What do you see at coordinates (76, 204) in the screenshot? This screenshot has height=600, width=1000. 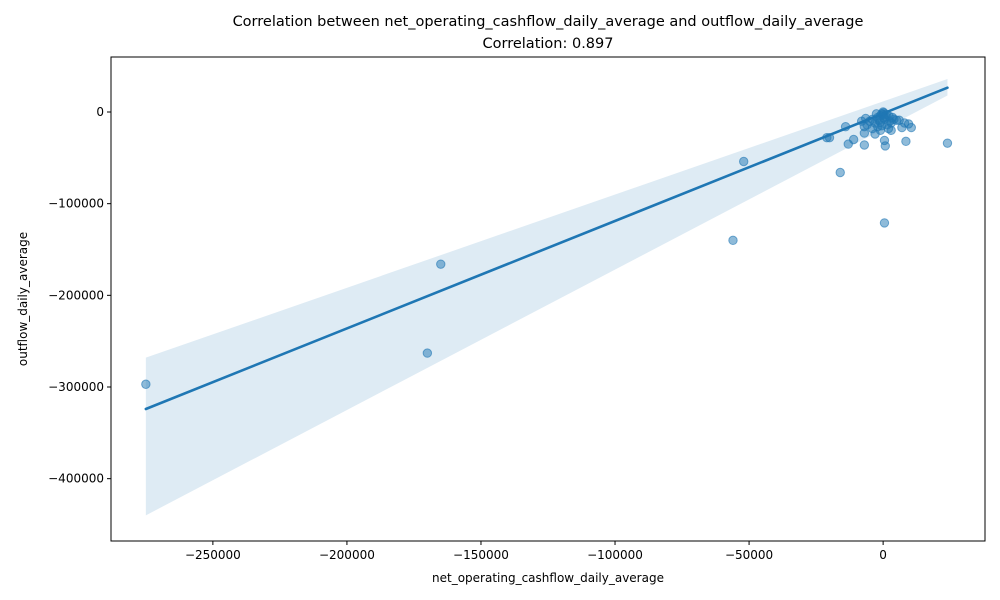 I see `y-tick-label: −100000` at bounding box center [76, 204].